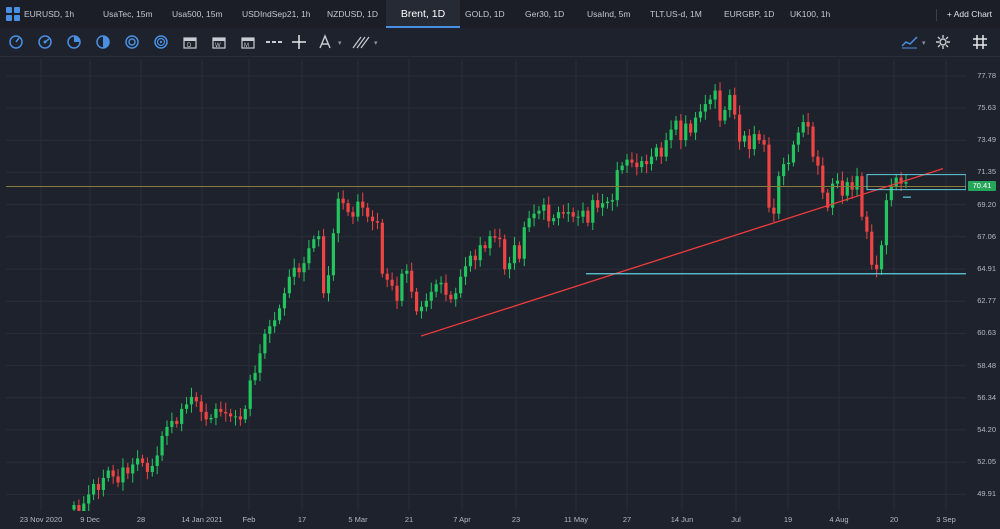 The height and width of the screenshot is (529, 1000). I want to click on drawing-lines-icon, so click(361, 42).